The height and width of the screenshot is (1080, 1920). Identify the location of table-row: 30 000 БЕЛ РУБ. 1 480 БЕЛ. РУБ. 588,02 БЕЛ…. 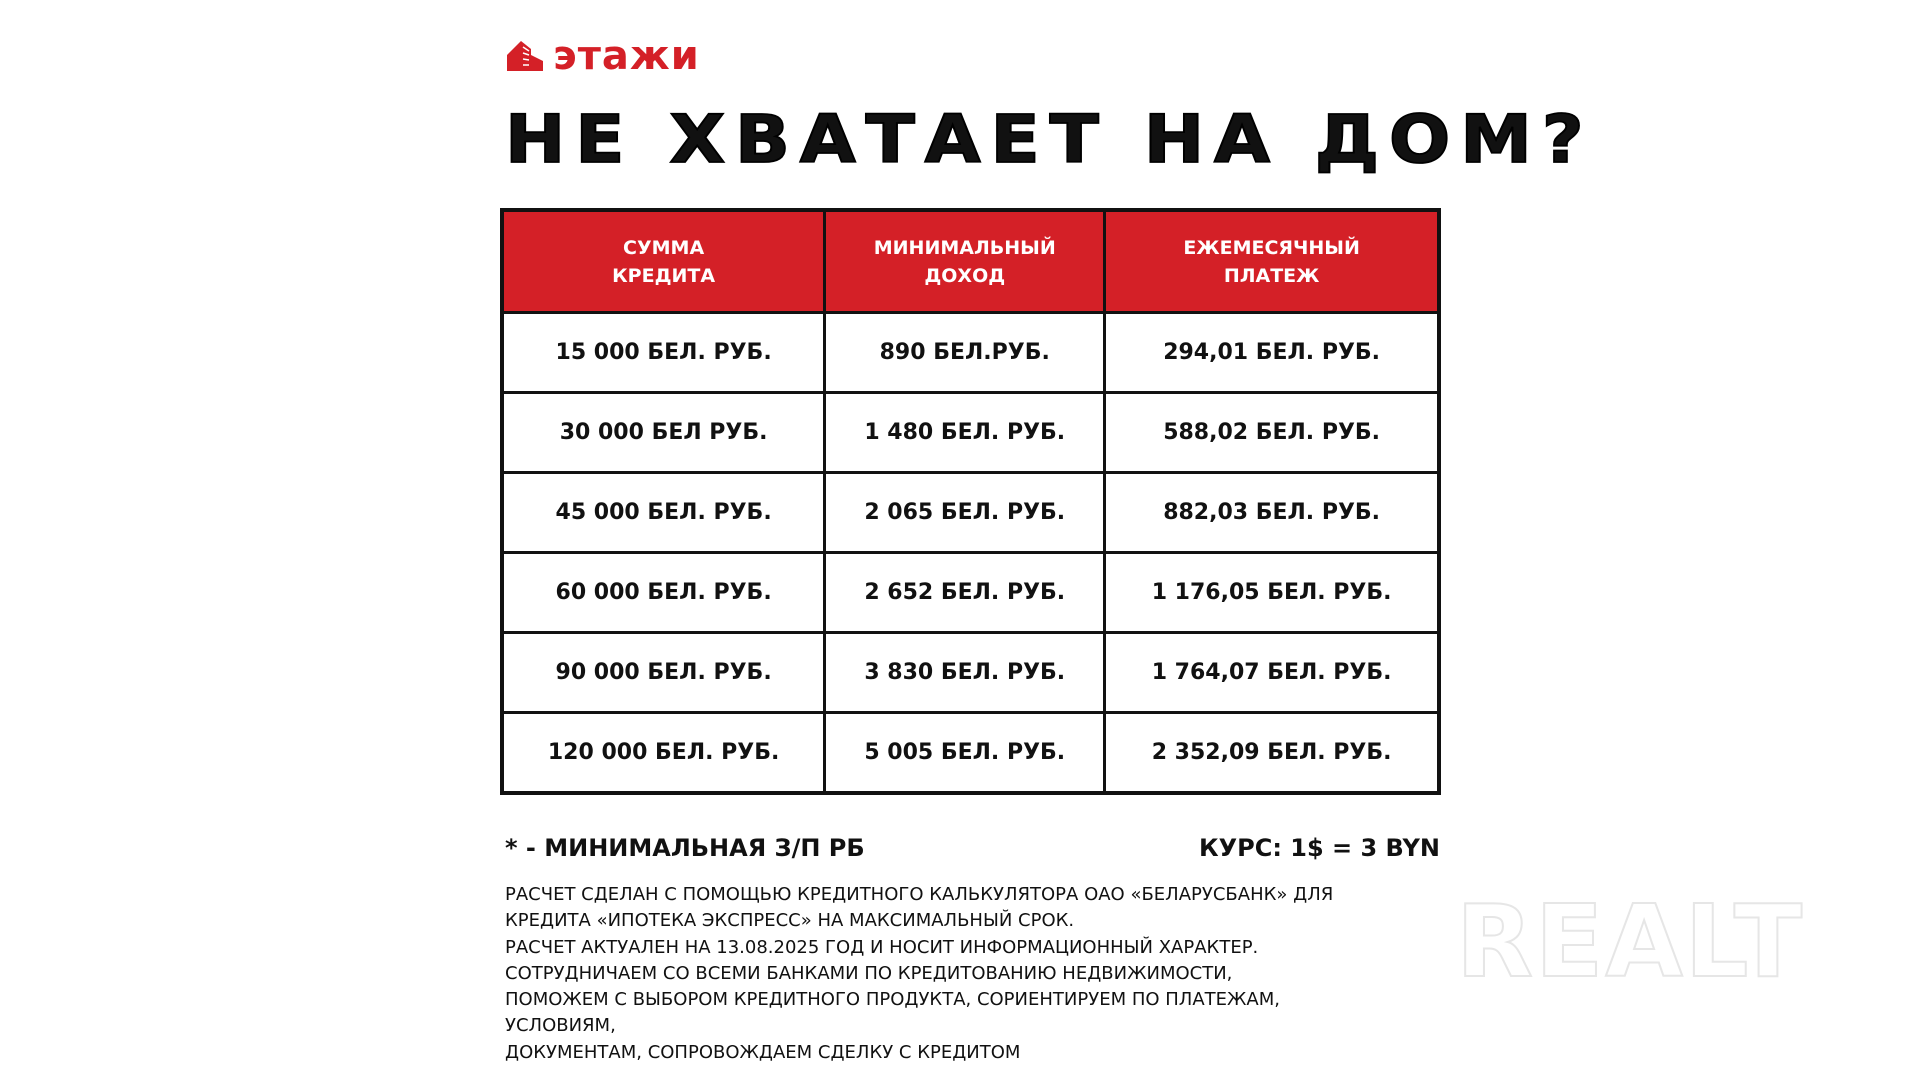
(970, 432).